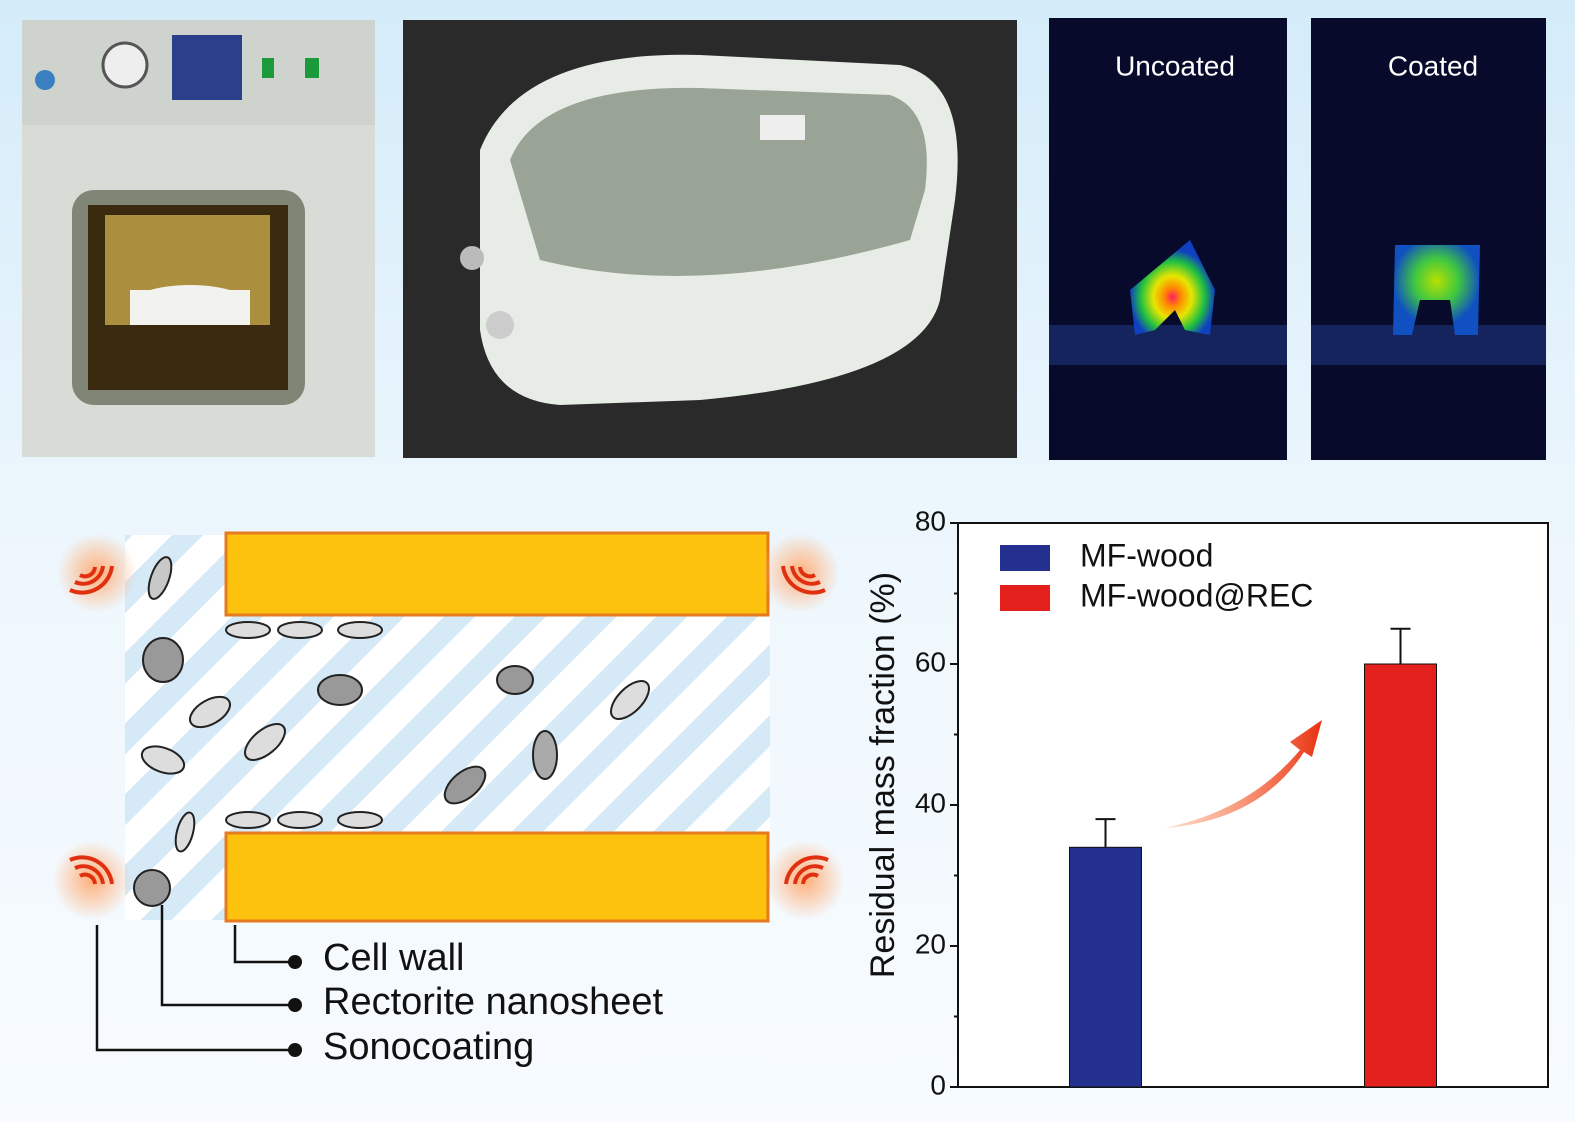 The image size is (1575, 1122). What do you see at coordinates (393, 958) in the screenshot?
I see `diagram-label: Cell wall` at bounding box center [393, 958].